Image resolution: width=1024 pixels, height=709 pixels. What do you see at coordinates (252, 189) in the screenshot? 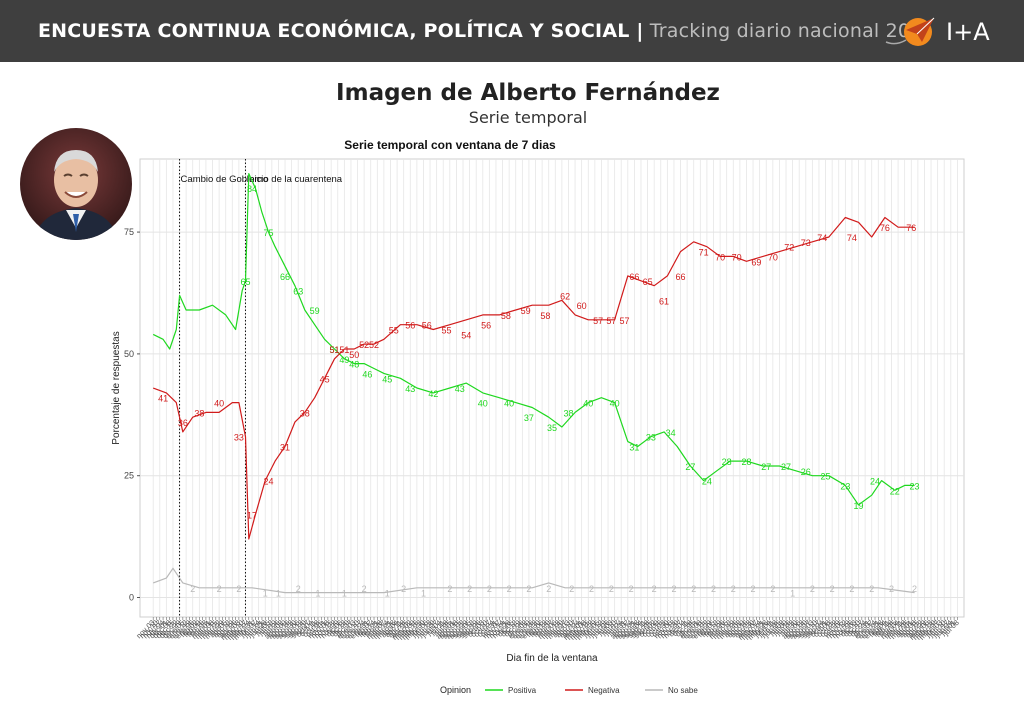
I see `data-label: 84` at bounding box center [252, 189].